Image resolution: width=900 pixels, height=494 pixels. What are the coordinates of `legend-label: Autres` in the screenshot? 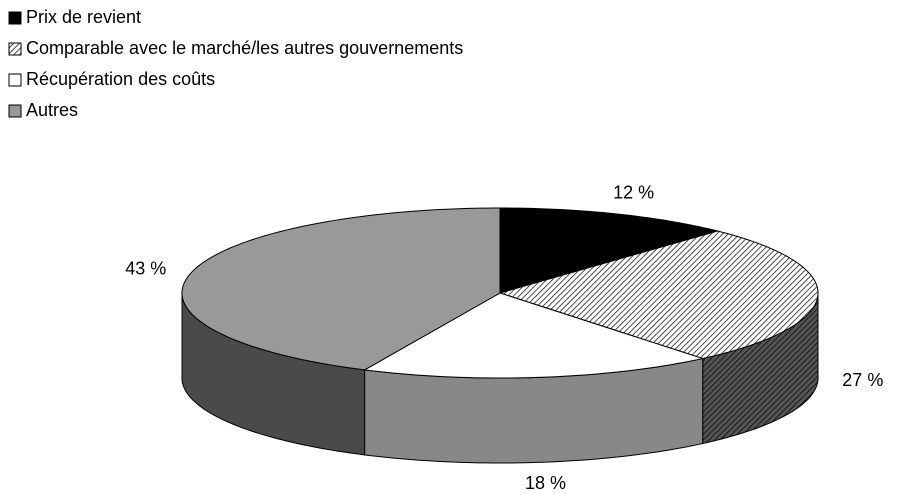 It's located at (52, 110).